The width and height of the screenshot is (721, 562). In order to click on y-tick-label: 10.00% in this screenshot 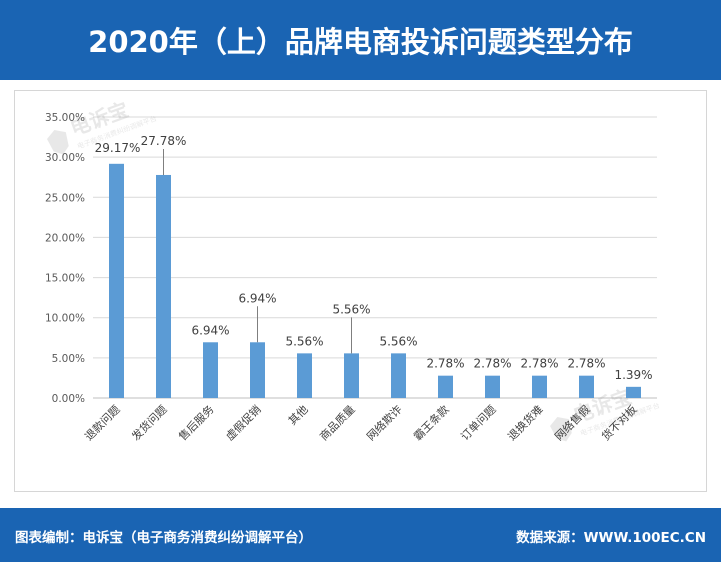, I will do `click(65, 319)`.